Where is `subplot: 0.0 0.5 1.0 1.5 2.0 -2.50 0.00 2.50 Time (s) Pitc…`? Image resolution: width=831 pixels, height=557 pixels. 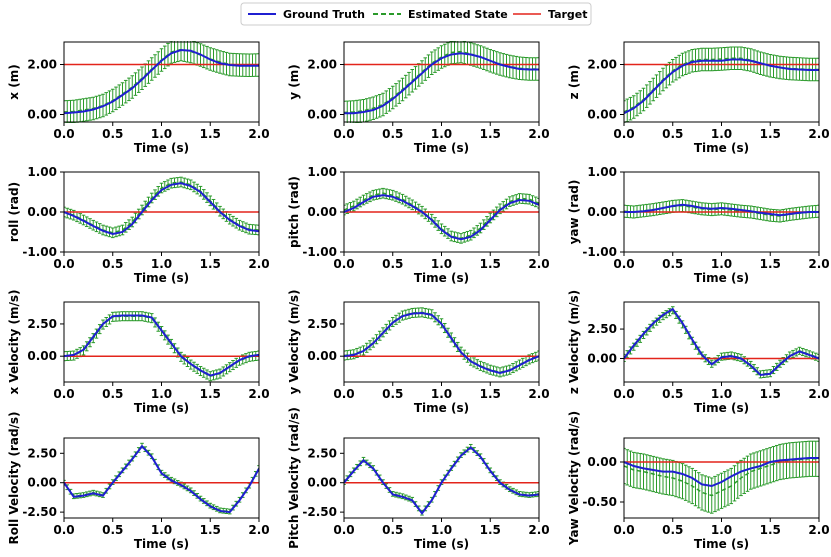 subplot: 0.0 0.5 1.0 1.5 2.0 -2.50 0.00 2.50 Time (s) Pitc… is located at coordinates (418, 479).